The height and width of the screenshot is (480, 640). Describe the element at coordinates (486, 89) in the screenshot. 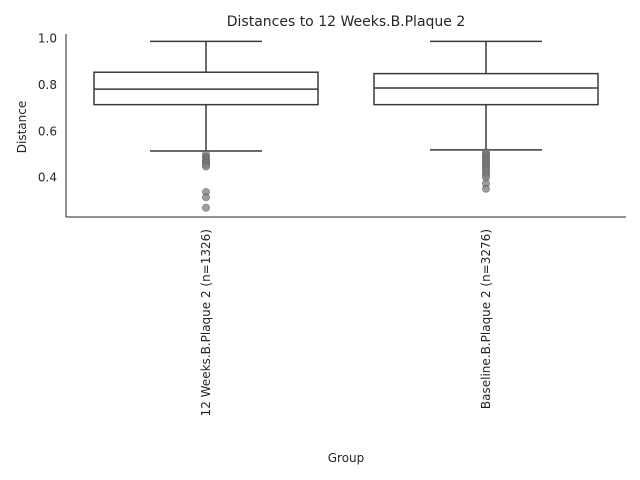

I see `iqr-box` at that location.